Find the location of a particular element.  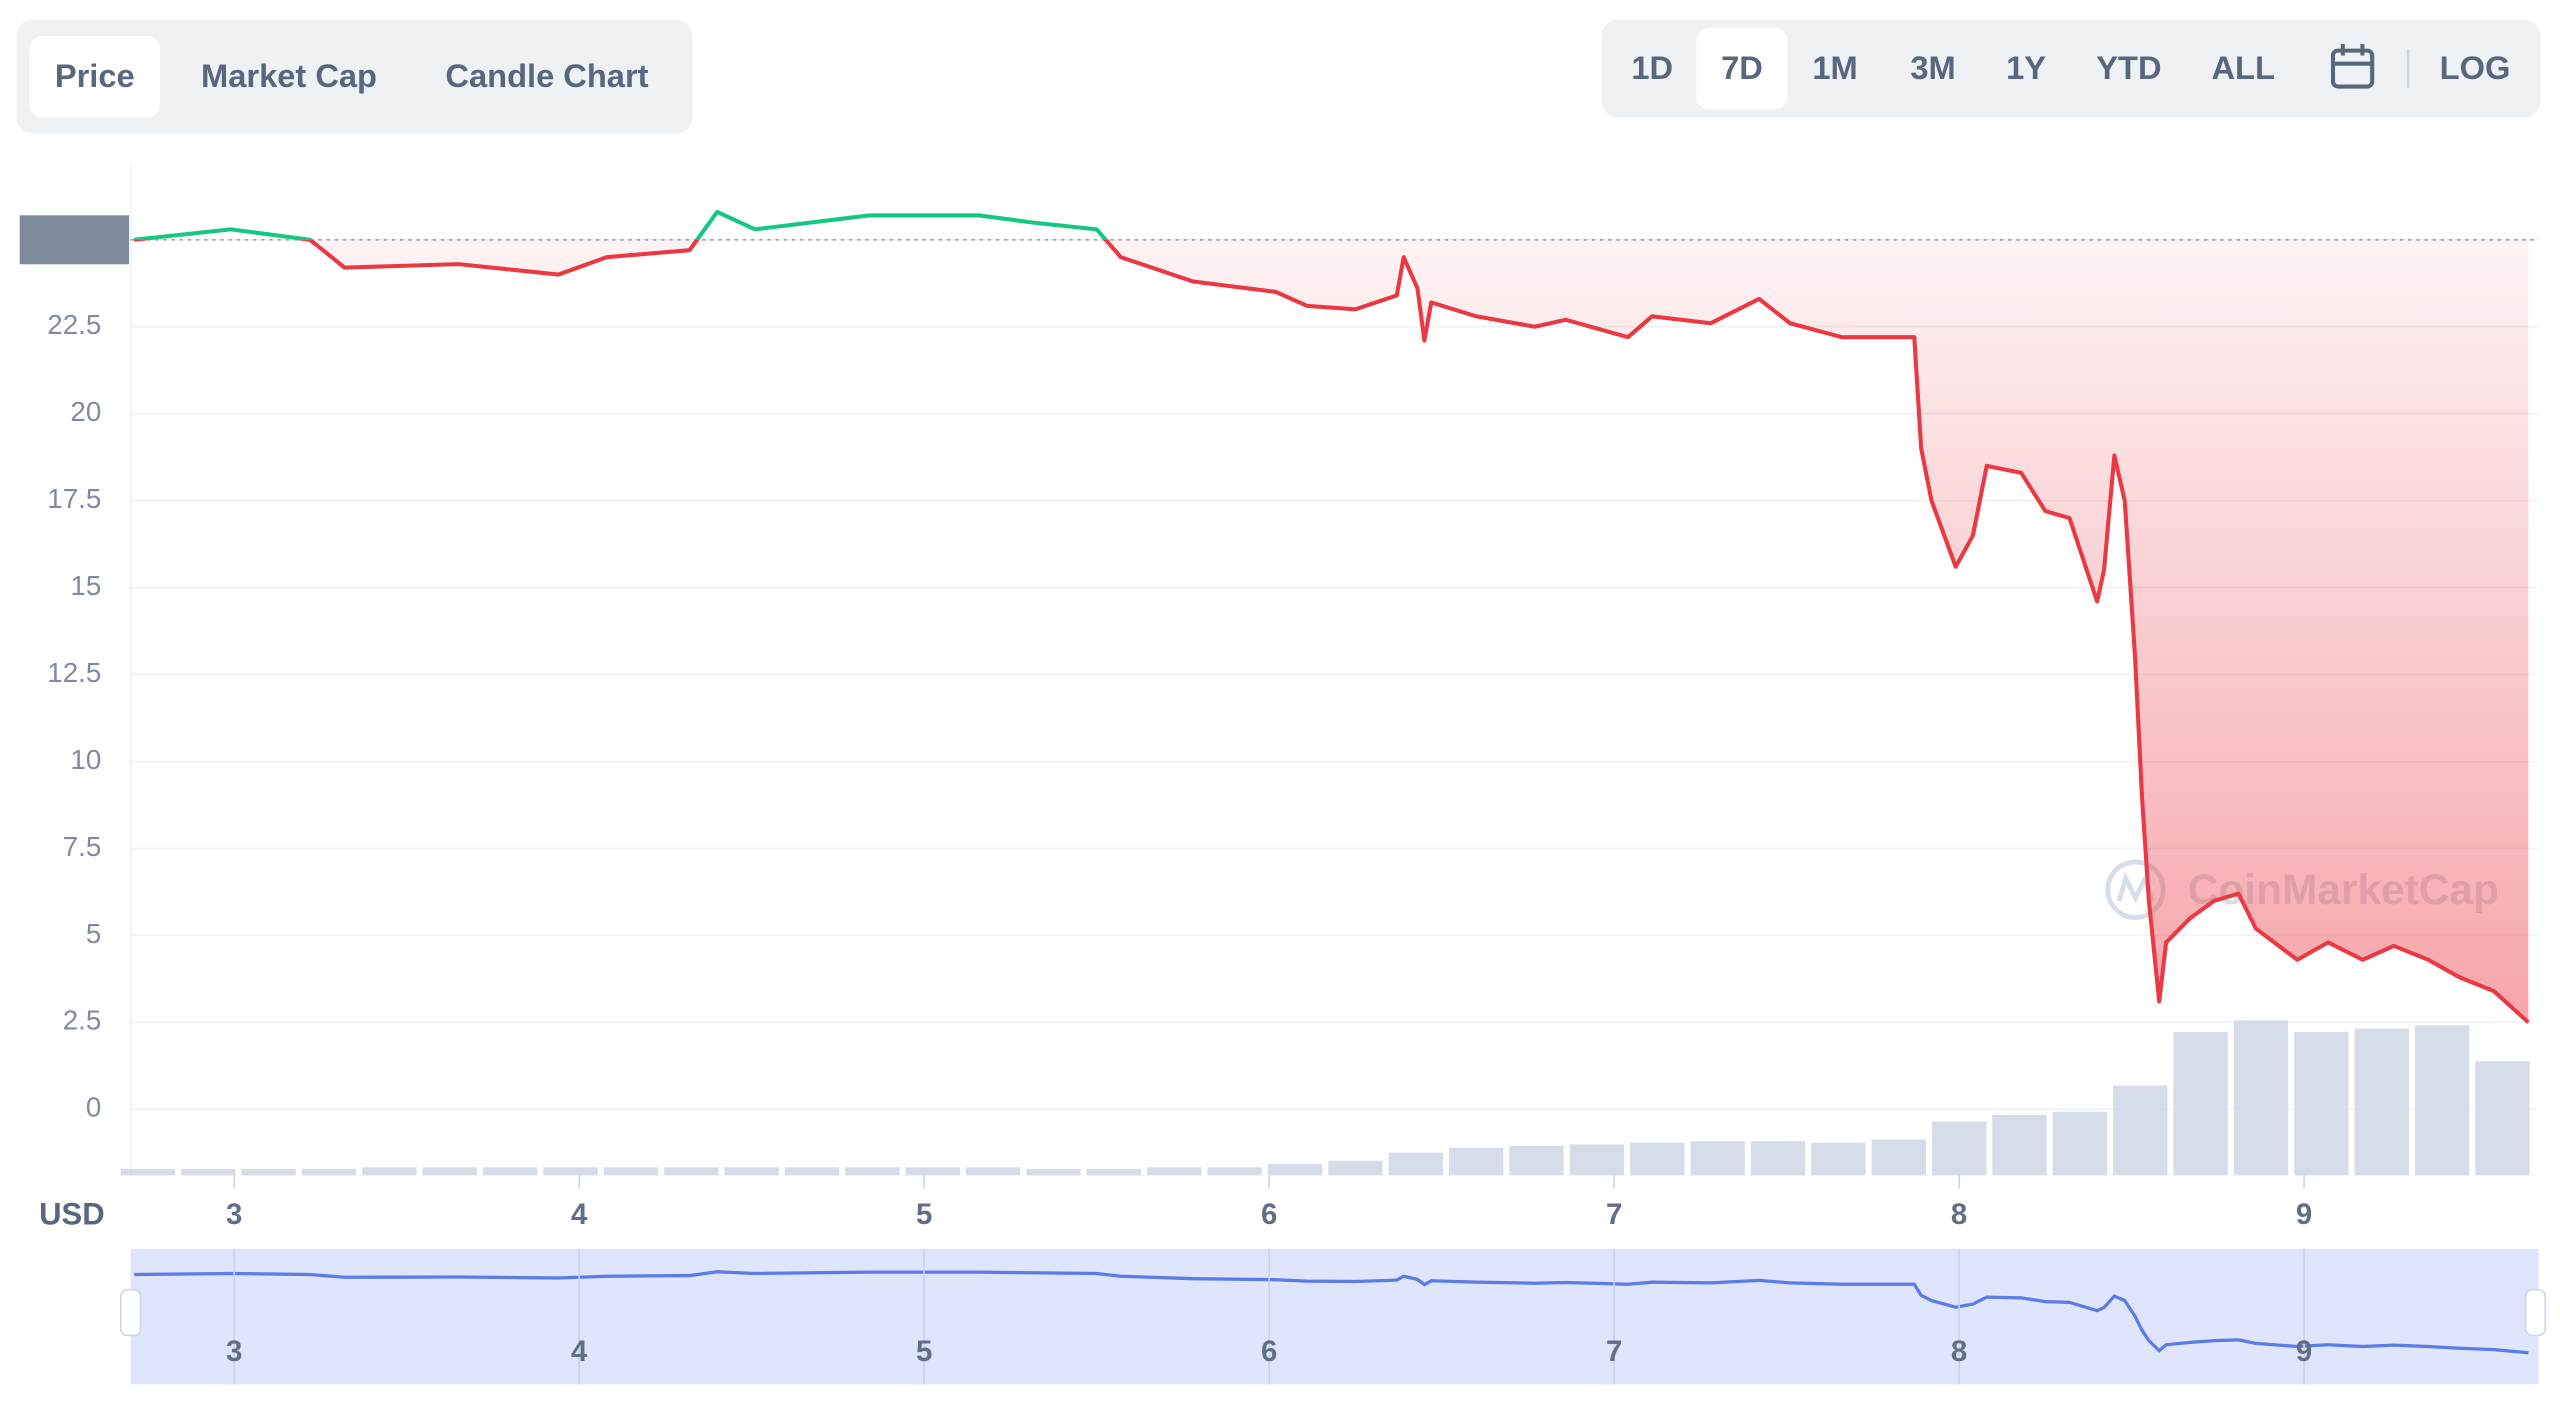

unit-label: USD is located at coordinates (71, 1213).